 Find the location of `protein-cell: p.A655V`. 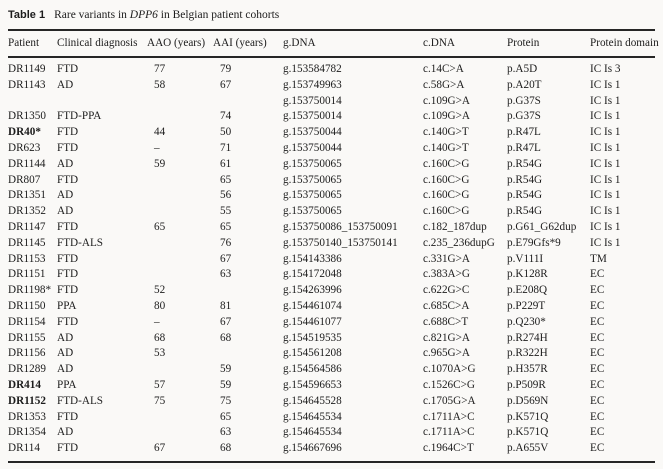

protein-cell: p.A655V is located at coordinates (528, 448).